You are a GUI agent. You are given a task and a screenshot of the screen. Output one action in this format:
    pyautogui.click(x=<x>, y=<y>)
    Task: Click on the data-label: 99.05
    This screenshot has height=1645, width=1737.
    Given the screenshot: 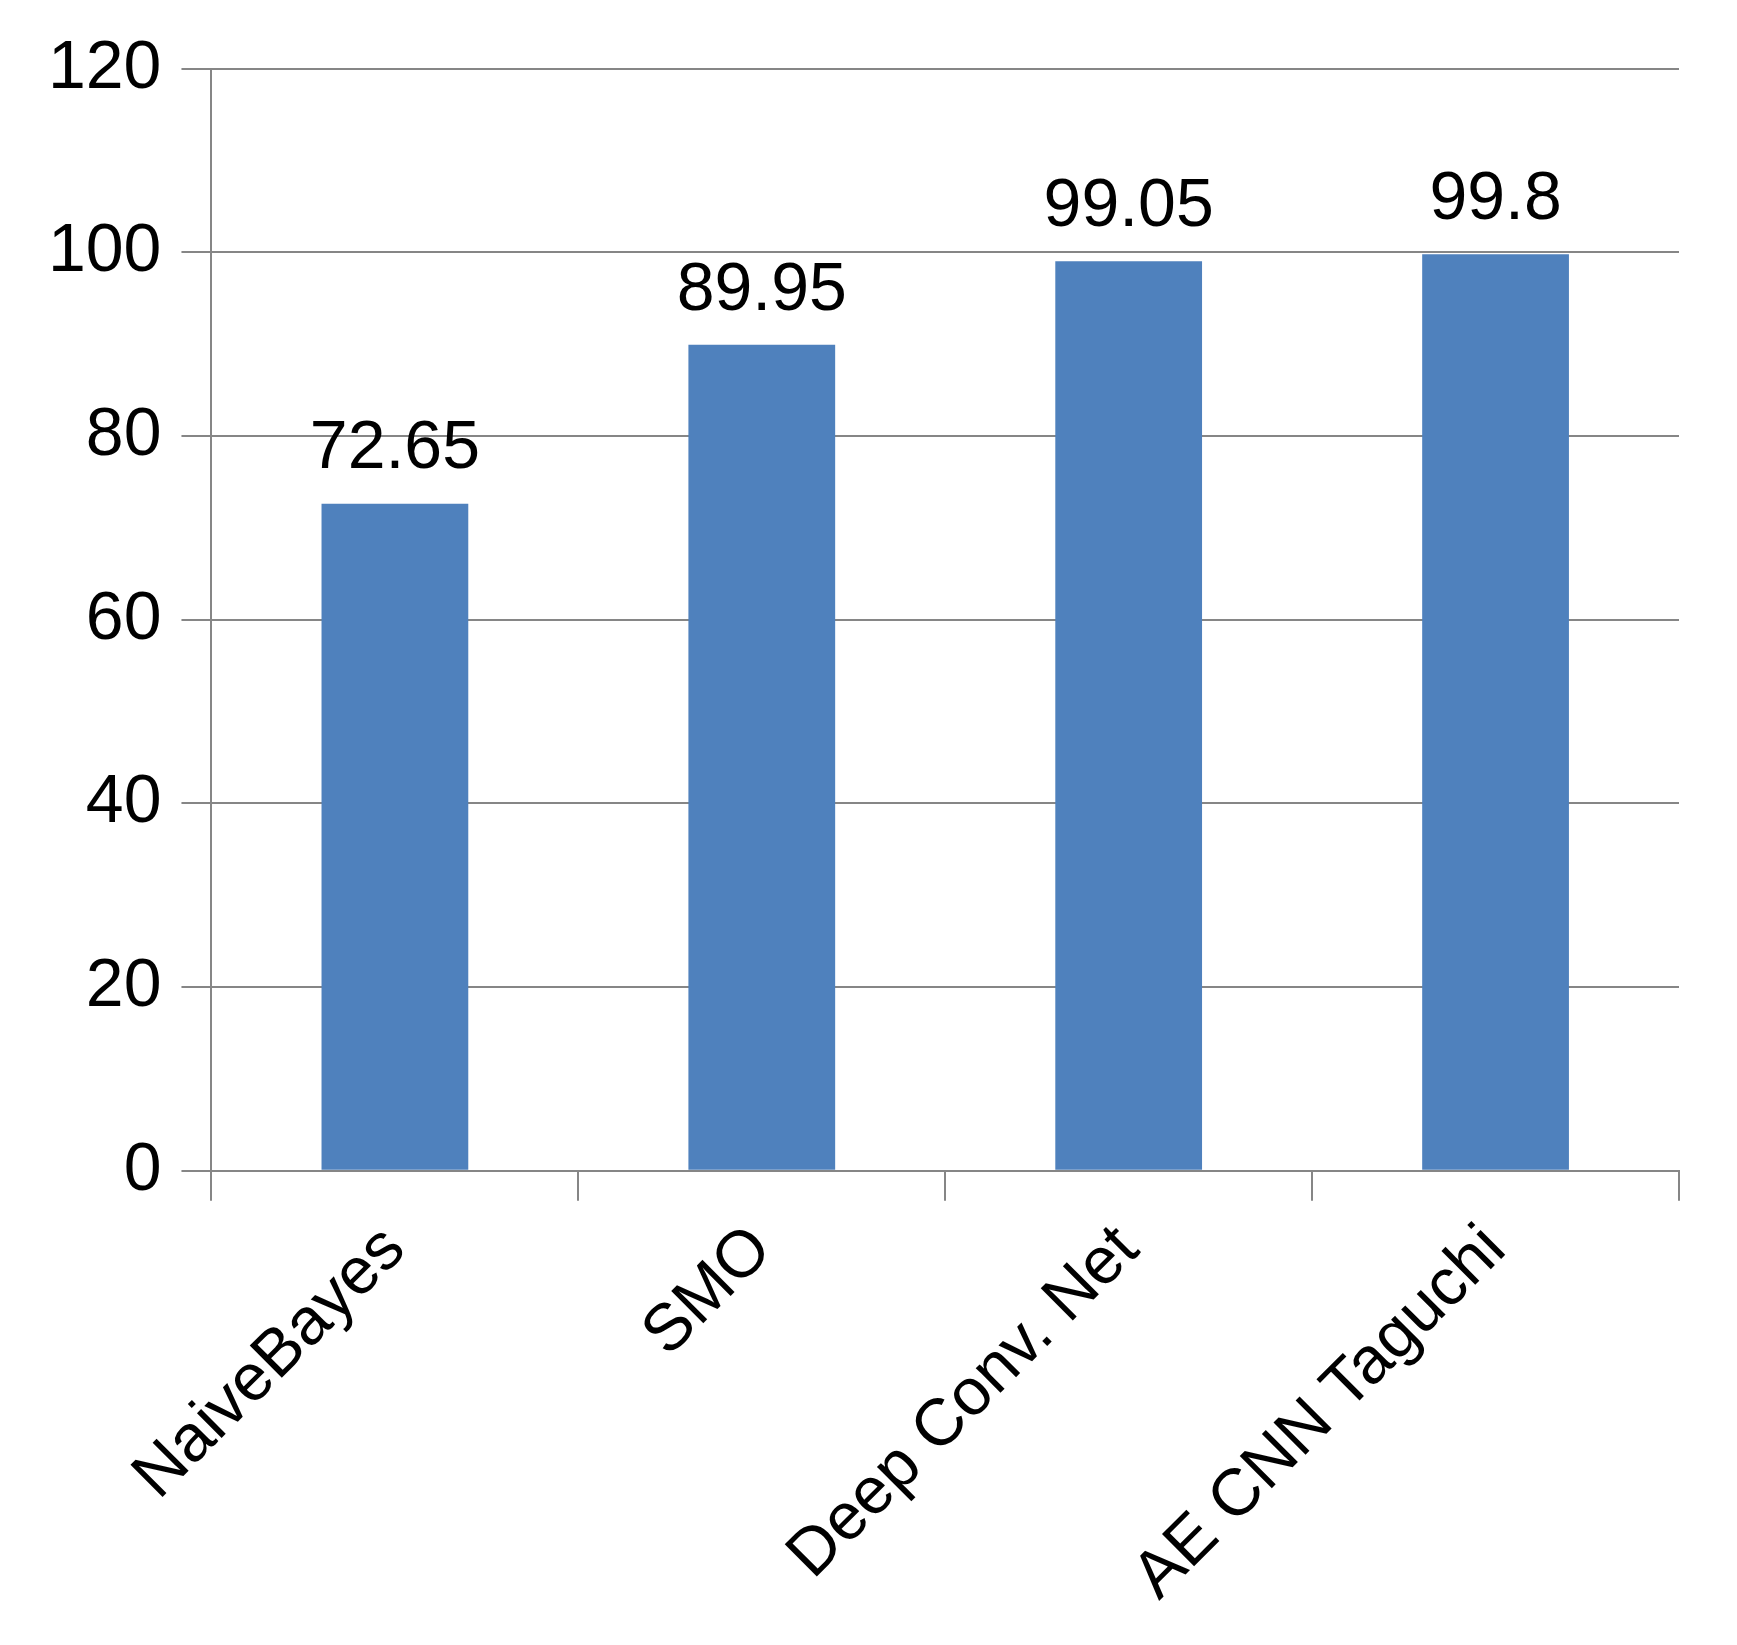 What is the action you would take?
    pyautogui.click(x=1128, y=201)
    